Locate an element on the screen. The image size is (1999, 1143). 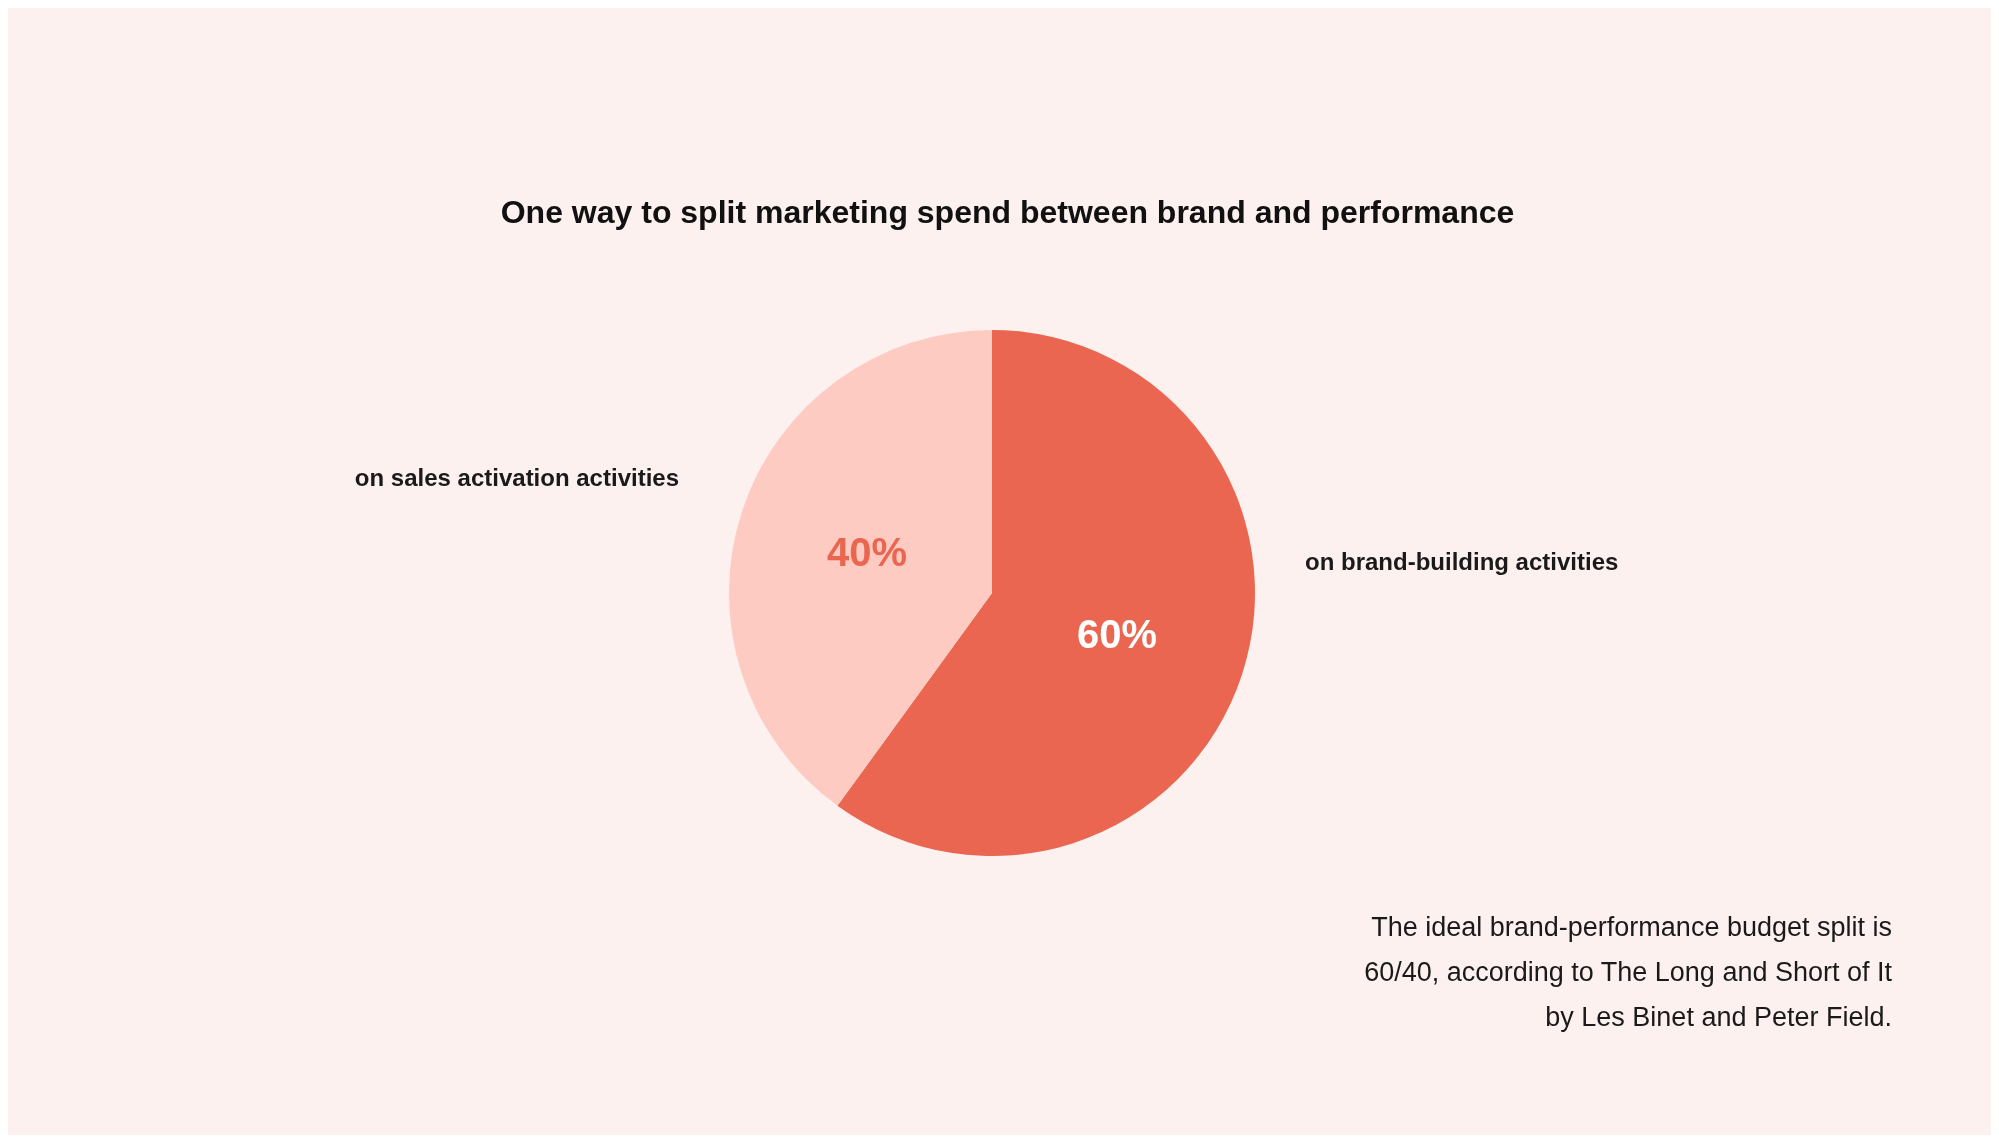
slice-label: on sales activation activities is located at coordinates (516, 477).